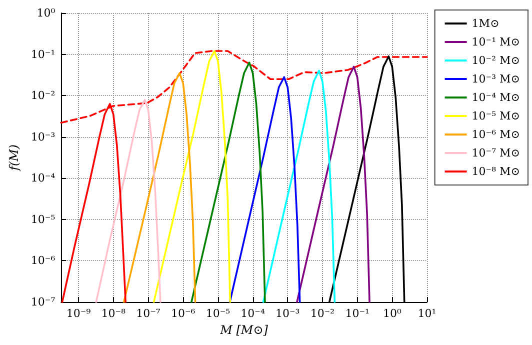  Describe the element at coordinates (183, 313) in the screenshot. I see `x-tick-label: 10⁻⁶` at that location.